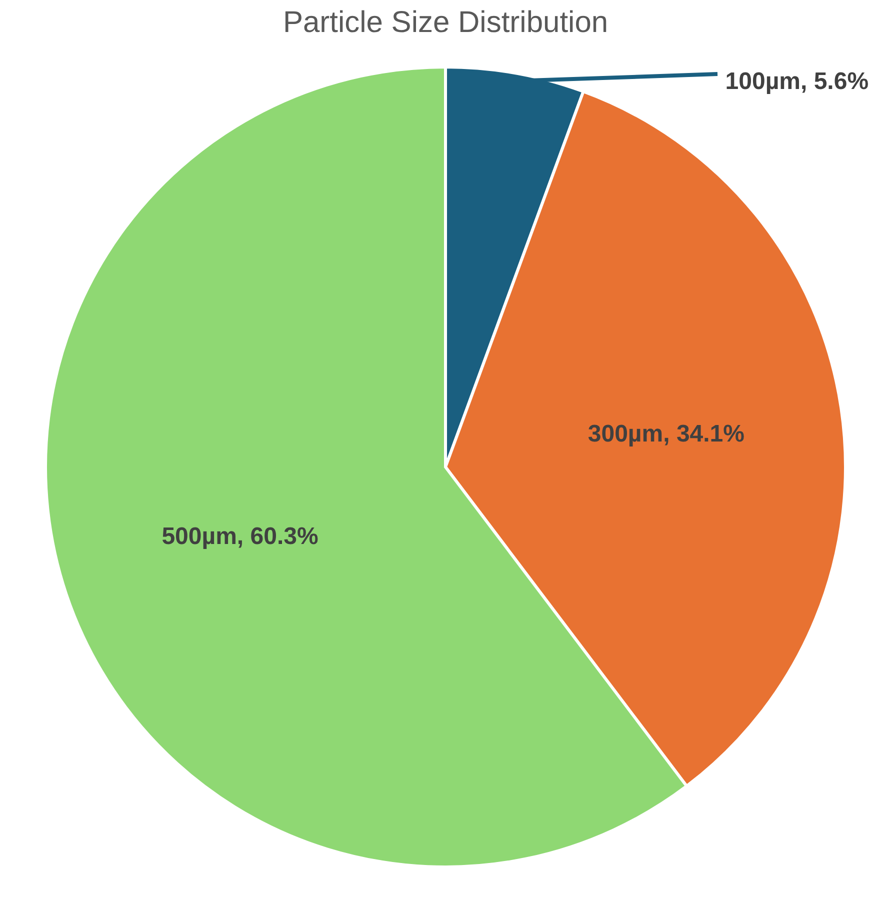  What do you see at coordinates (703, 434) in the screenshot?
I see `data-label: , 34.1%` at bounding box center [703, 434].